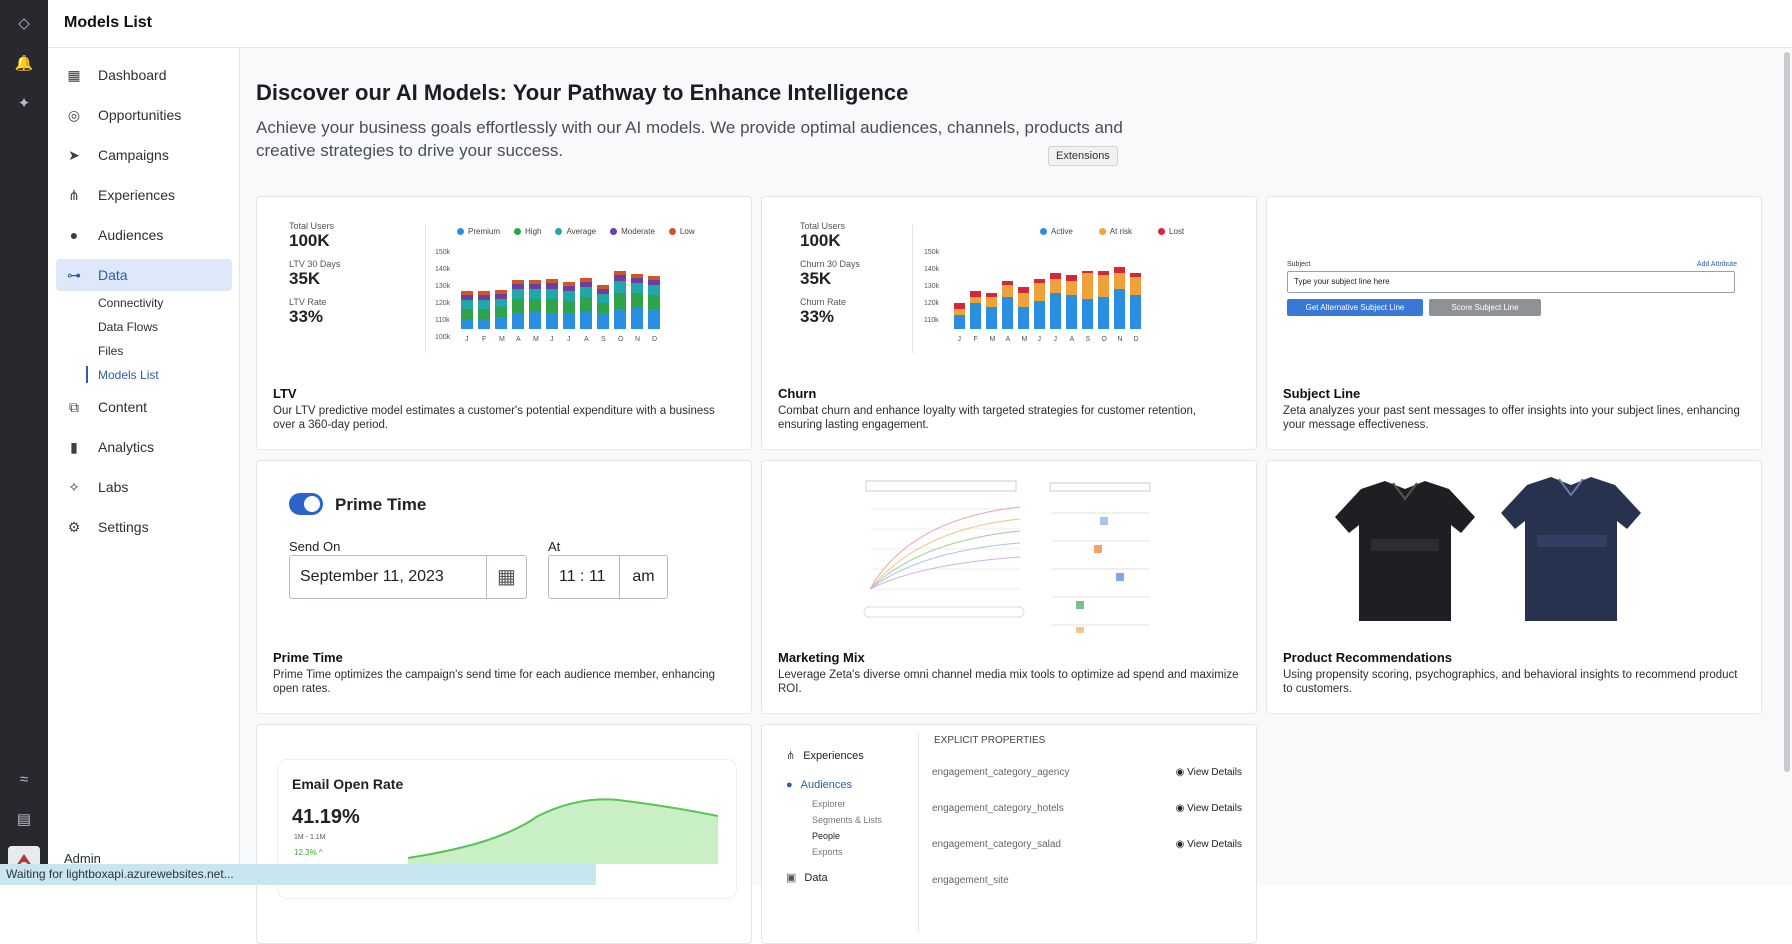  I want to click on add-attribute-link: Add Attribute, so click(1717, 264).